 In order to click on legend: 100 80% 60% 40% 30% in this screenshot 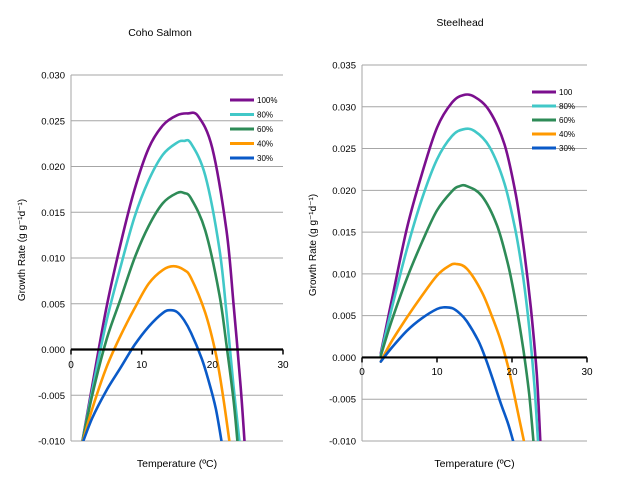, I will do `click(553, 120)`.